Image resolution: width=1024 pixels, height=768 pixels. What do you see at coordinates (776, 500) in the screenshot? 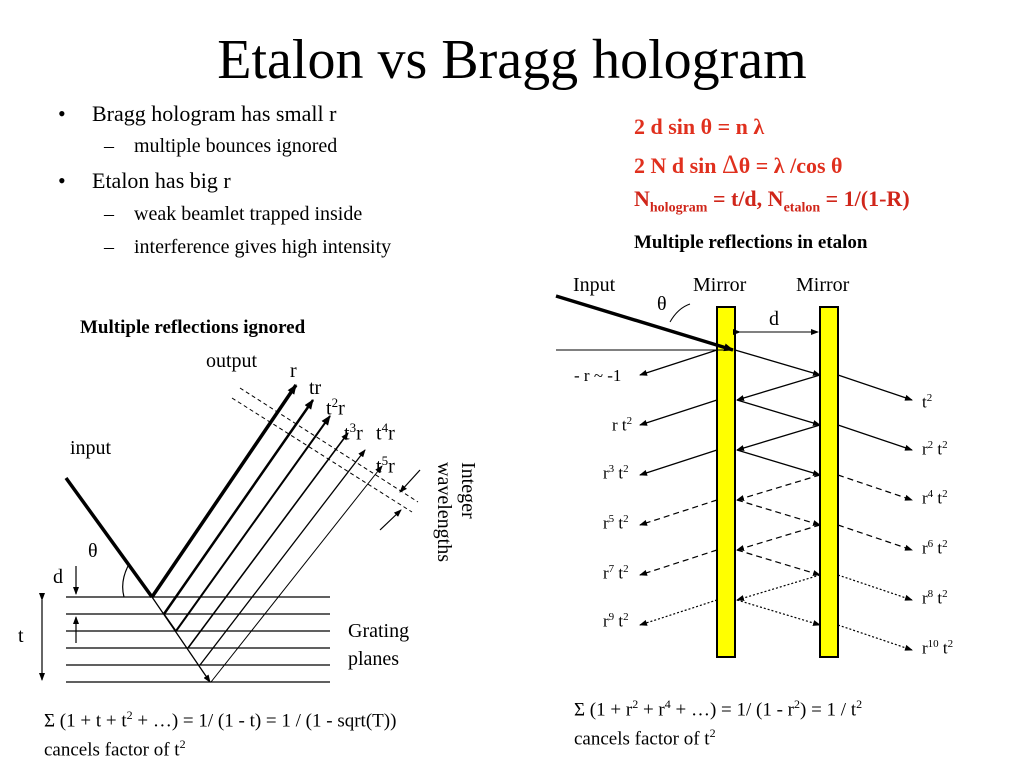
I see `etalon-beams` at bounding box center [776, 500].